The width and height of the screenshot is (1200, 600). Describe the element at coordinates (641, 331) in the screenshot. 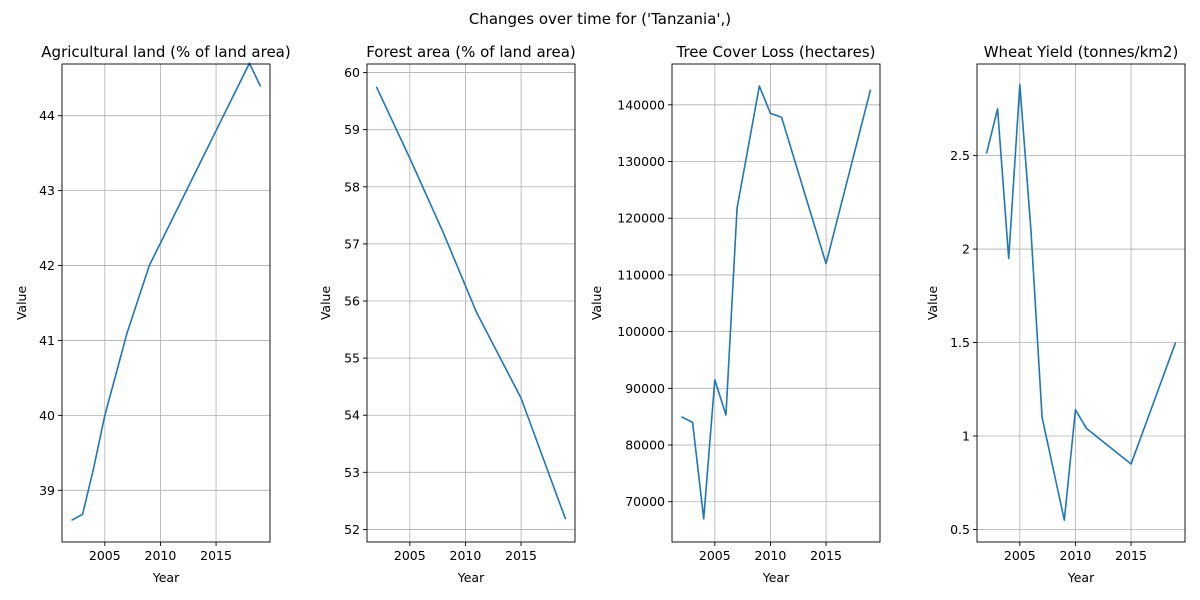

I see `y-tick-label: 100000` at that location.